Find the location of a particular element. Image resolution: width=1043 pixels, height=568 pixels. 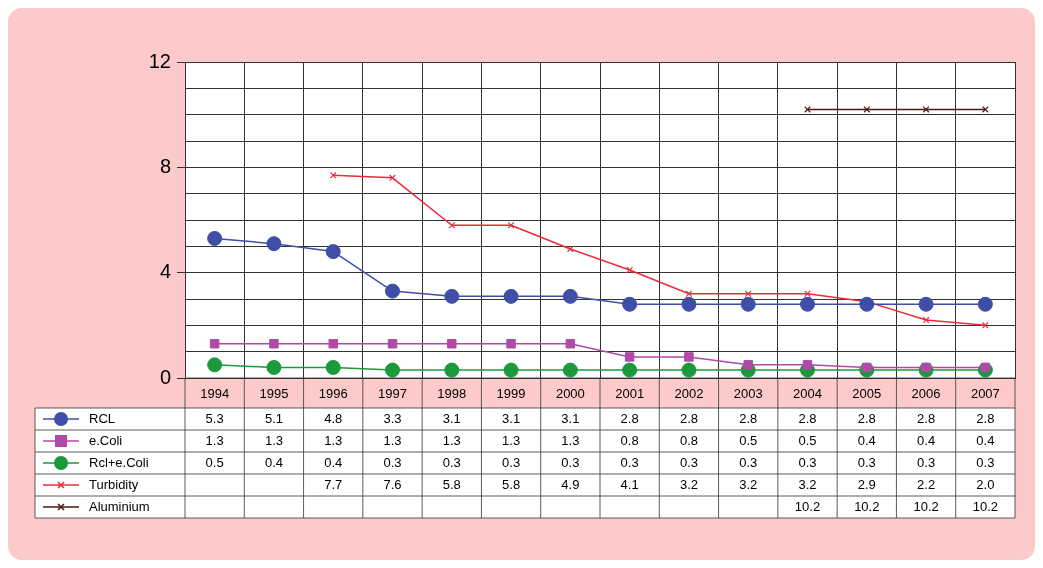

legend-label: Rcl+e.Coli is located at coordinates (119, 462).